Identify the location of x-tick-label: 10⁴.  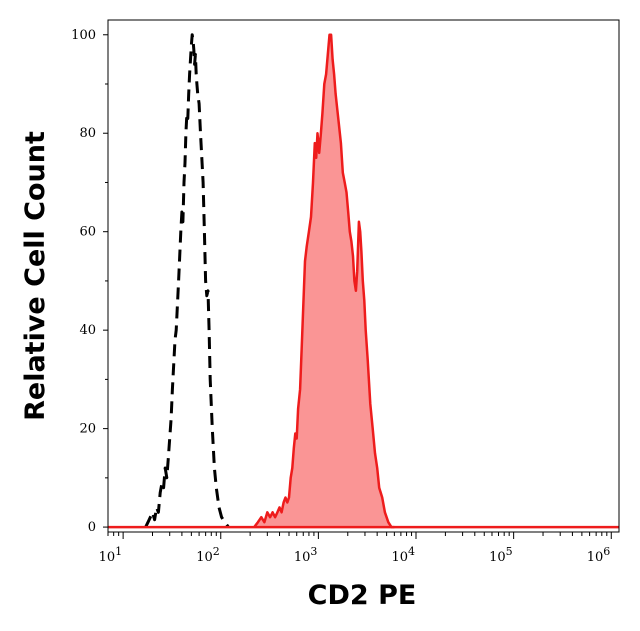
(403, 555).